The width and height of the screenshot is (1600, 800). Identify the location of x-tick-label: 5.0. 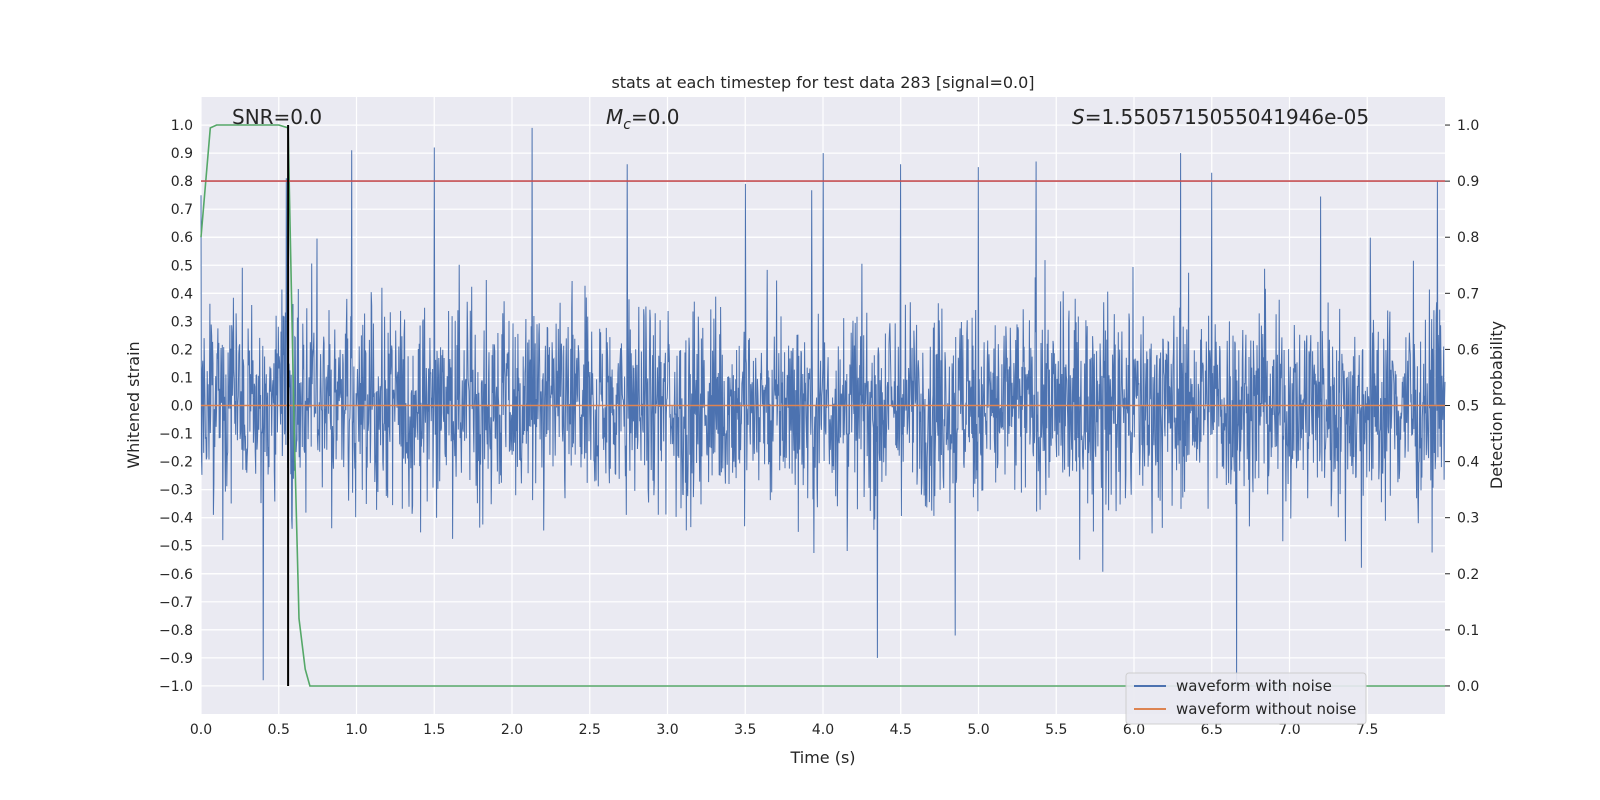
(978, 730).